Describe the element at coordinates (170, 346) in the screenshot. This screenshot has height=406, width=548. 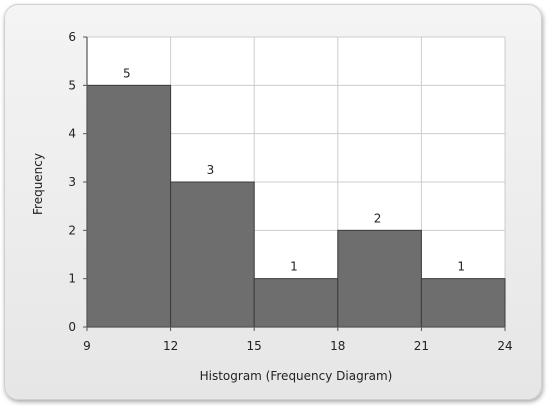
I see `x-tick-label-1: 12` at that location.